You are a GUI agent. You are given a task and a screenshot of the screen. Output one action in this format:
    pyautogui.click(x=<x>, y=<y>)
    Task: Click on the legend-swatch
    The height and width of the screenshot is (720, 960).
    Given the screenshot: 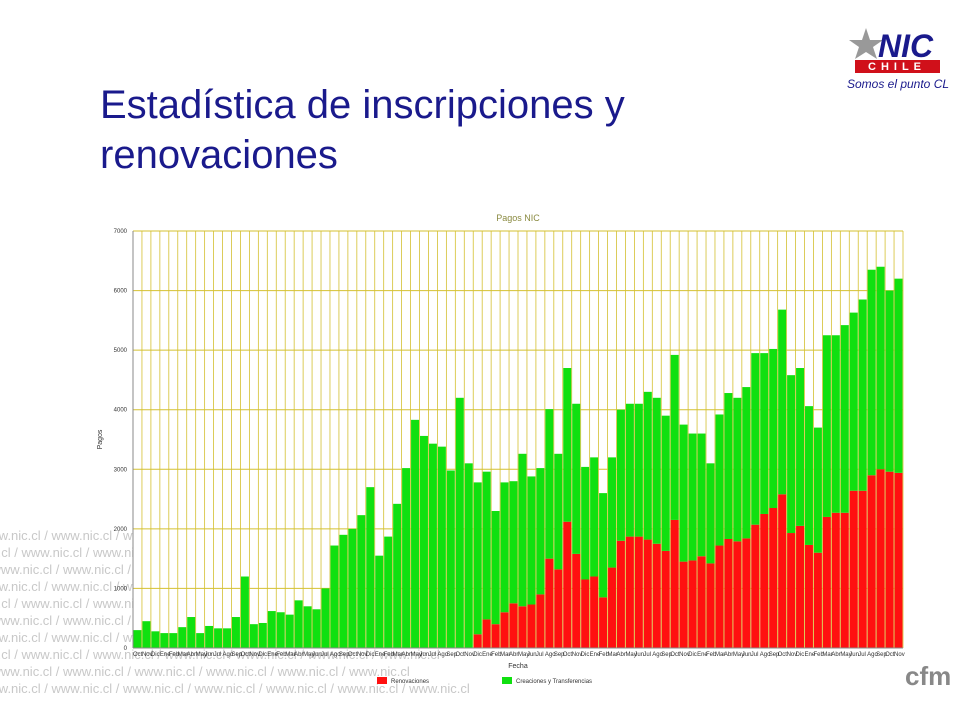 What is the action you would take?
    pyautogui.click(x=382, y=680)
    